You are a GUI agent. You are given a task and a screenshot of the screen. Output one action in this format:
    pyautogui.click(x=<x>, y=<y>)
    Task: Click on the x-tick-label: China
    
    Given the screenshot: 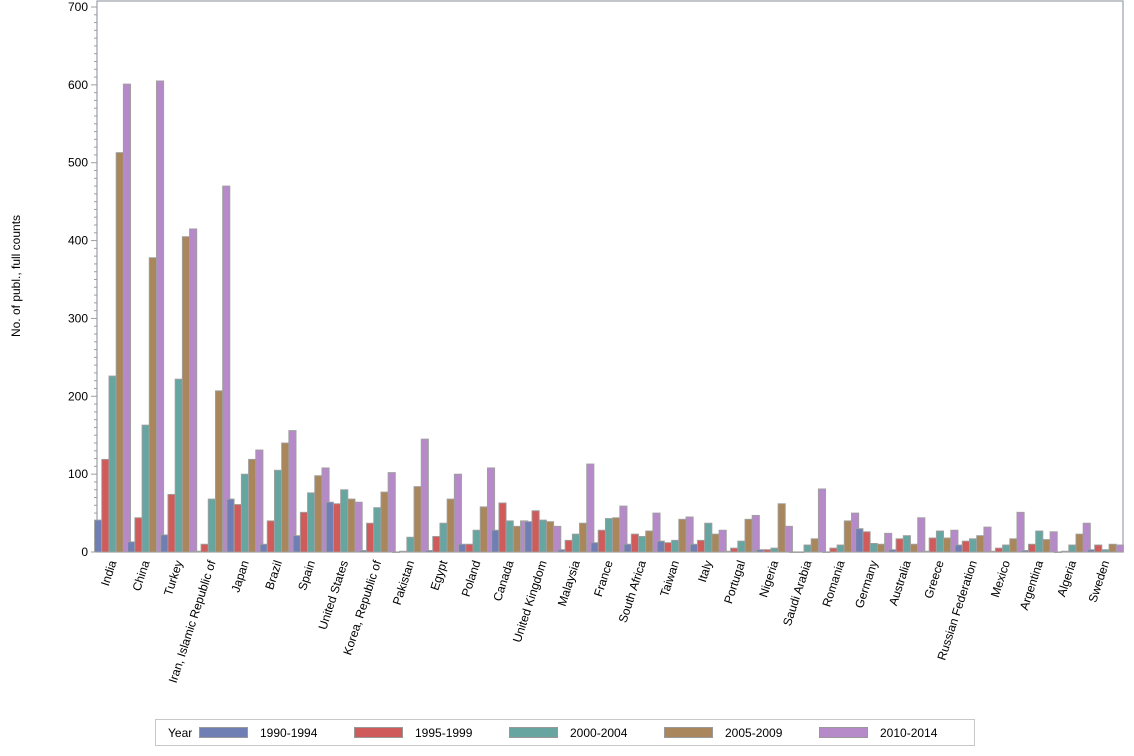 What is the action you would take?
    pyautogui.click(x=140, y=575)
    